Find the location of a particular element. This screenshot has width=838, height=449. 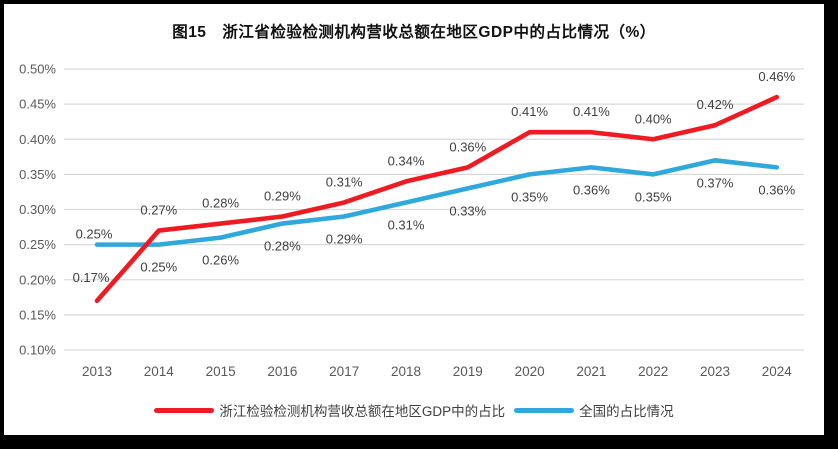

x-tick-label: 2015 is located at coordinates (221, 371).